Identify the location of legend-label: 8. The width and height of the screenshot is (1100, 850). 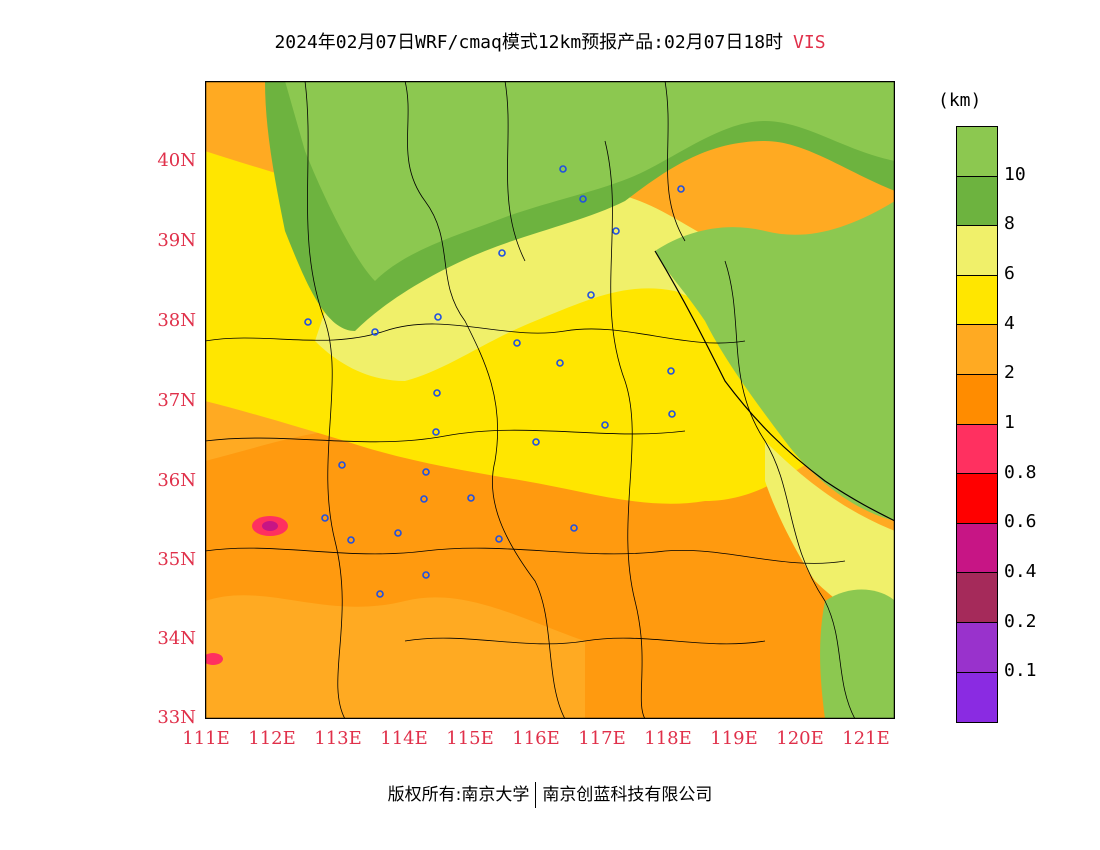
(1009, 224).